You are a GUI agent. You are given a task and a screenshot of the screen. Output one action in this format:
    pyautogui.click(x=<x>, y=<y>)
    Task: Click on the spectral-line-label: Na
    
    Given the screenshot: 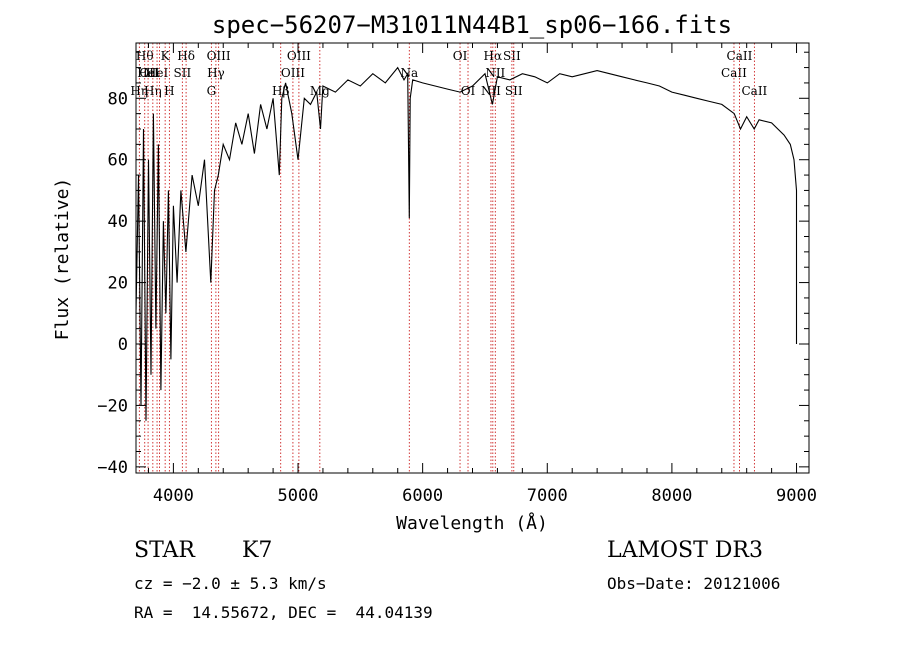 What is the action you would take?
    pyautogui.click(x=409, y=73)
    